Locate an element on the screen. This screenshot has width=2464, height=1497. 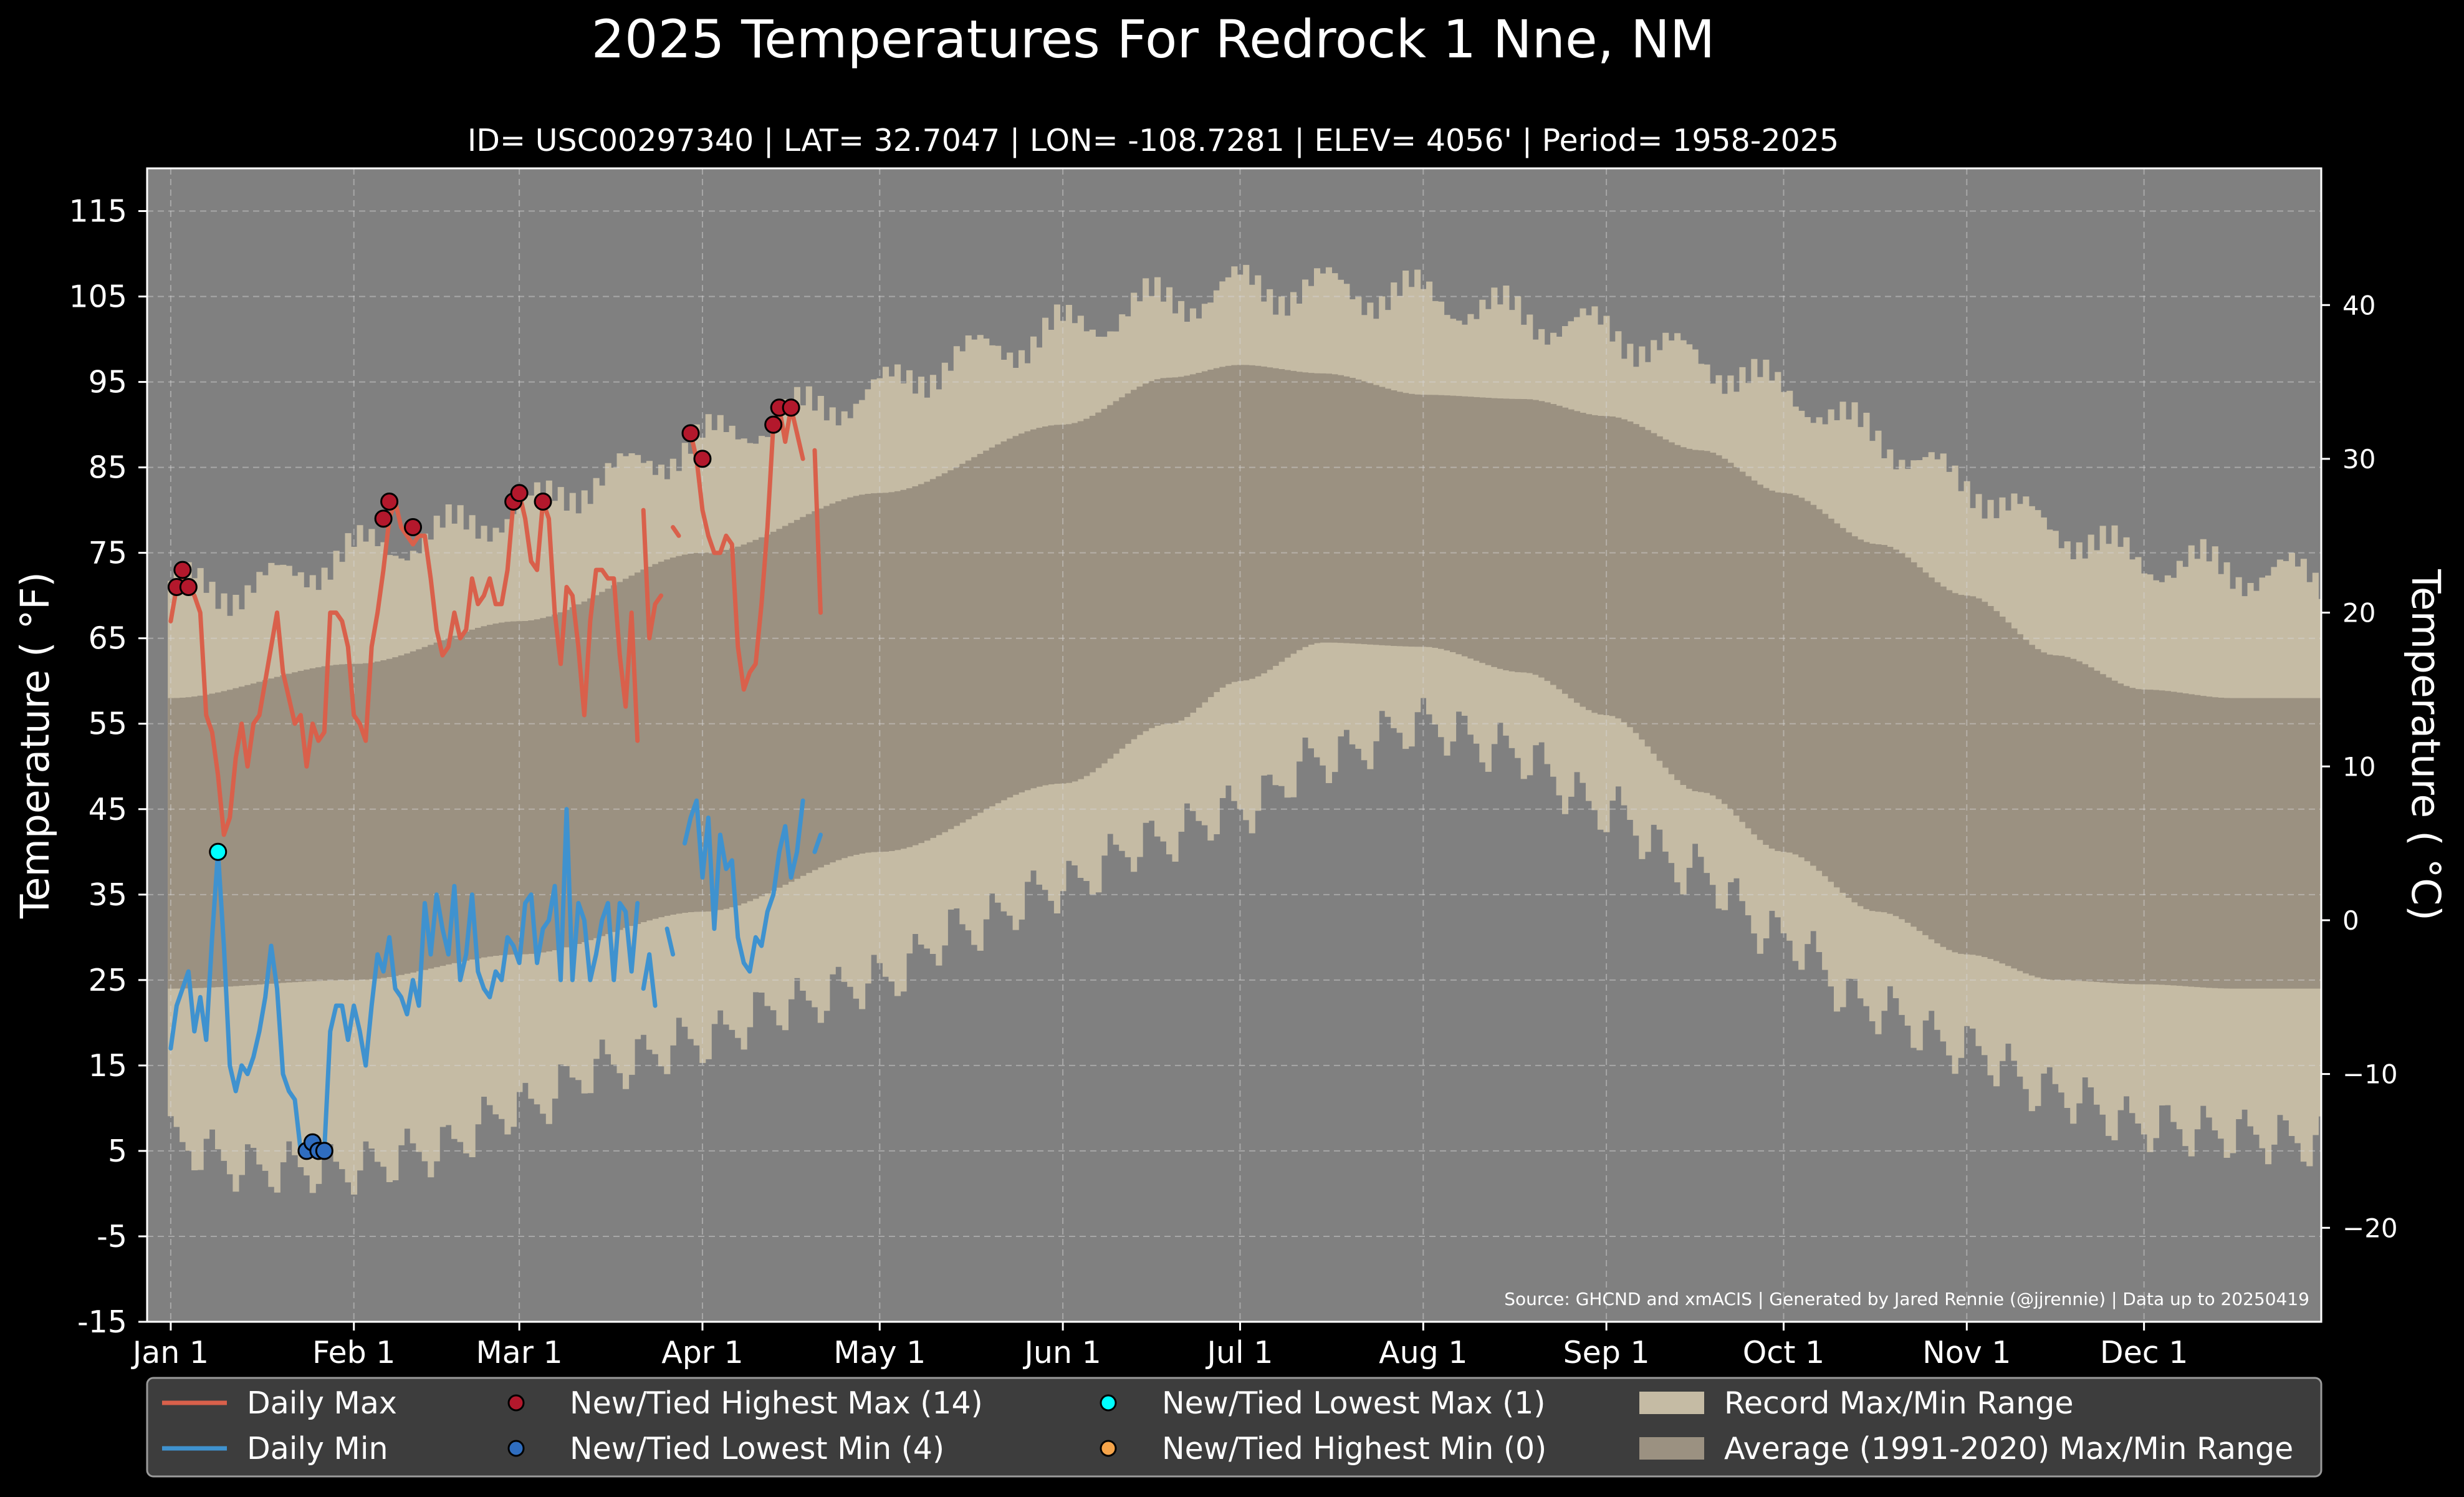
legend-label: Average (1991-2020) Max/Min Range is located at coordinates (2008, 1448).